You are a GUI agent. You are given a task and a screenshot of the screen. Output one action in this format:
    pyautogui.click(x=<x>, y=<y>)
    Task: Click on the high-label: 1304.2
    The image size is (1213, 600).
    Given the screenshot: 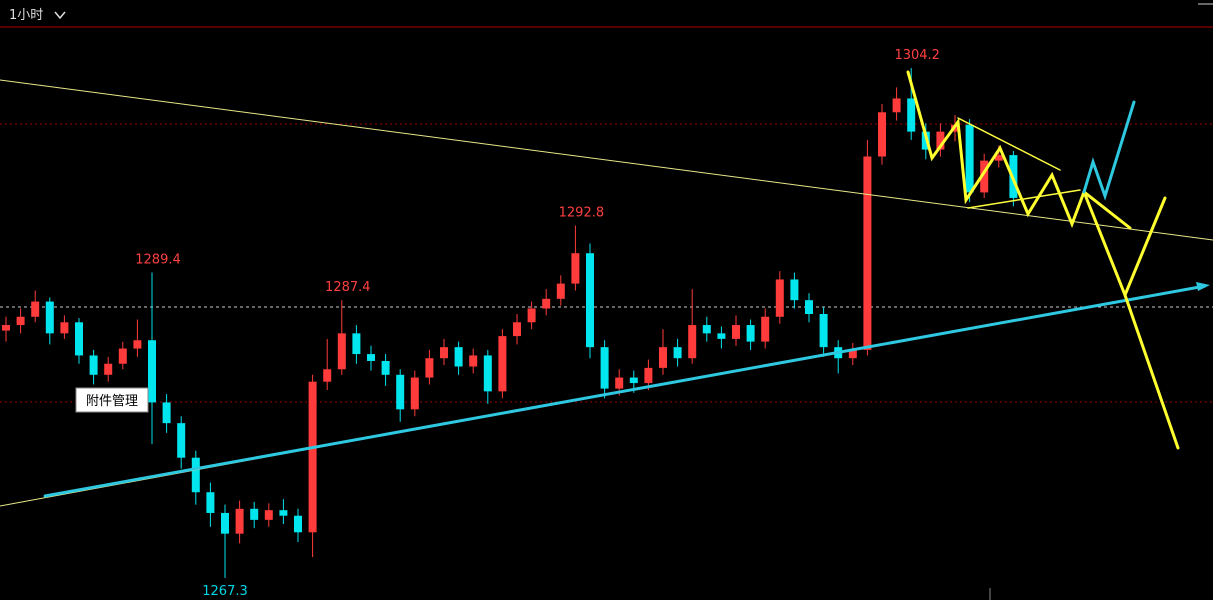 What is the action you would take?
    pyautogui.click(x=917, y=55)
    